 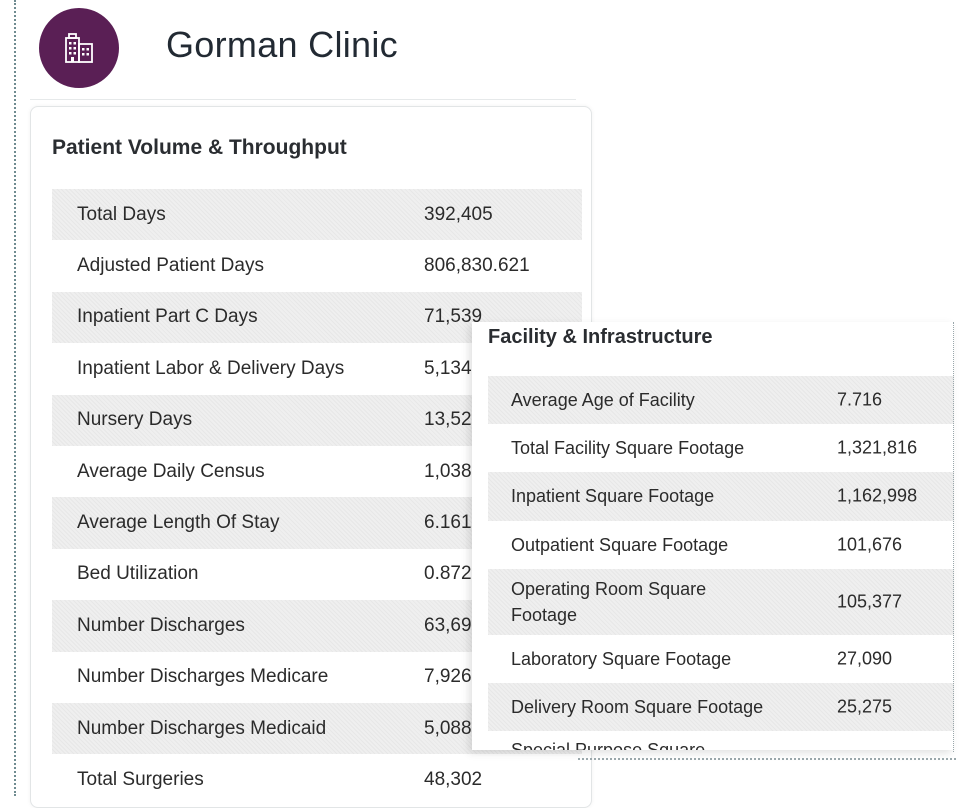 I want to click on table-row: Special Purpose Square, so click(x=721, y=740).